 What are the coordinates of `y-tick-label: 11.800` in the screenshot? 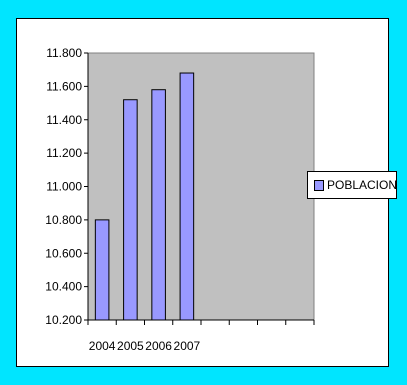 It's located at (64, 53).